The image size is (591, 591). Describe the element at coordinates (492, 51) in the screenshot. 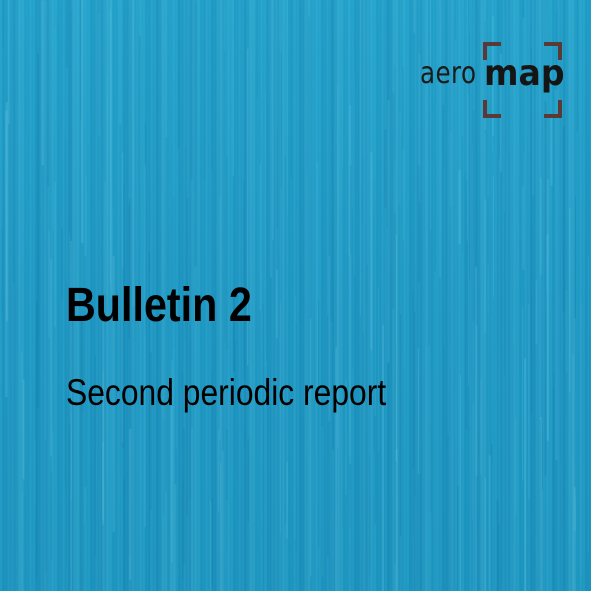

I see `logo-corner-top-left` at that location.